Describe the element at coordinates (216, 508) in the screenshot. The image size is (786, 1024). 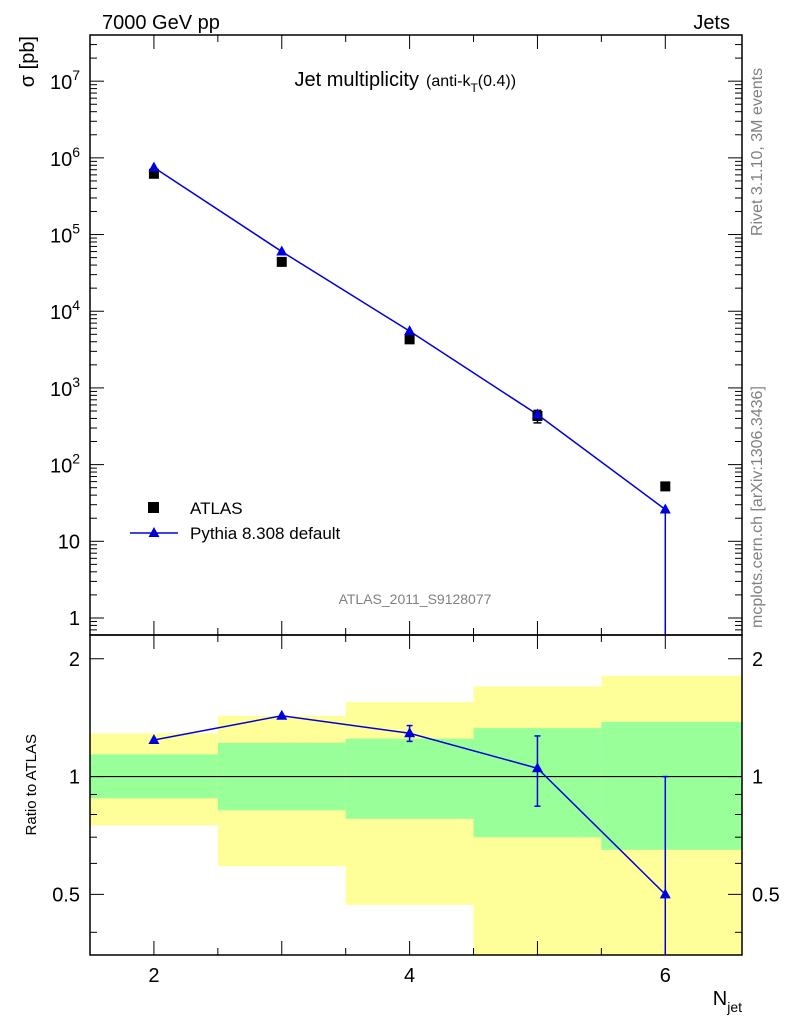
I see `legend-atlas-label: ATLAS` at that location.